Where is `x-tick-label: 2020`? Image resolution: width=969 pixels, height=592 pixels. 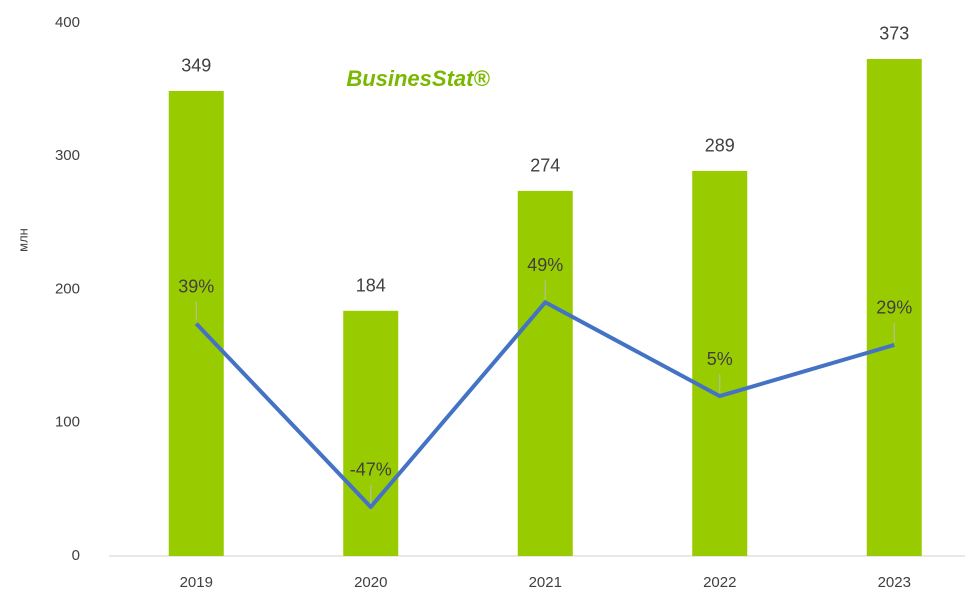
x-tick-label: 2020 is located at coordinates (370, 582).